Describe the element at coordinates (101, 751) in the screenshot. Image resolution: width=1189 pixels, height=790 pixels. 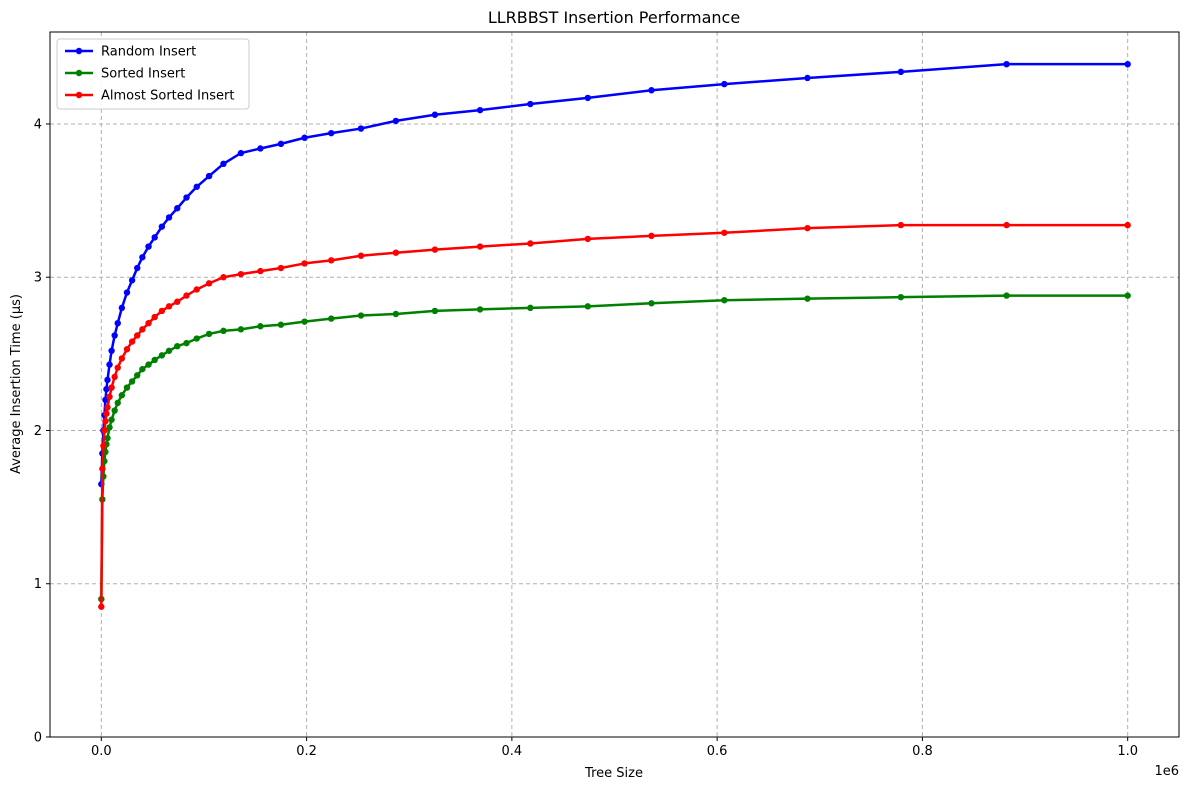
I see `x-tick-label: 0.0` at that location.